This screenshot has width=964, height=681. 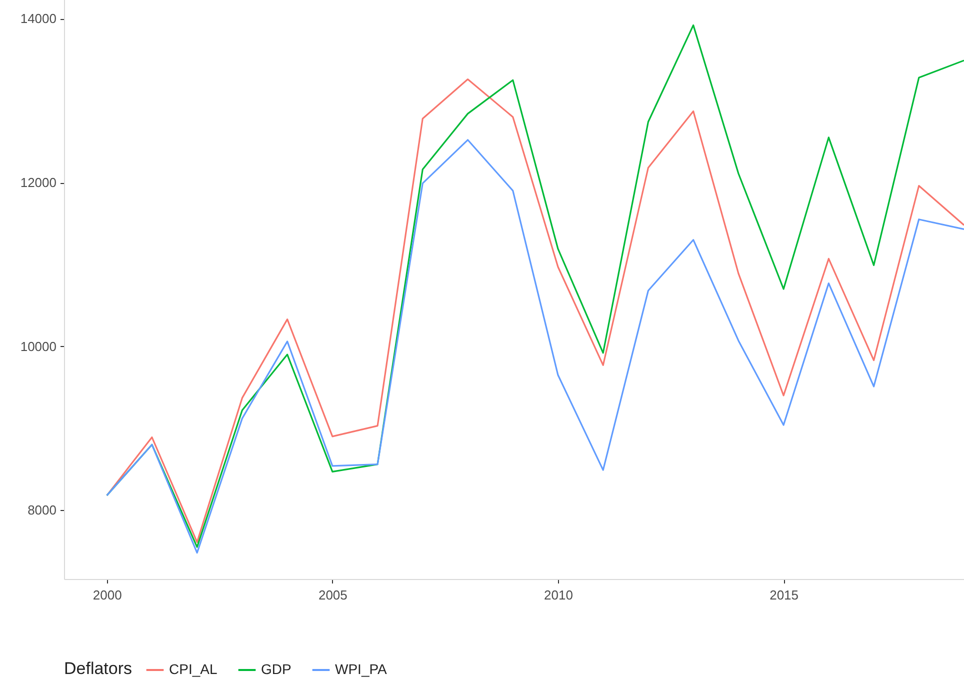 What do you see at coordinates (784, 595) in the screenshot?
I see `x-tick-label: 2015` at bounding box center [784, 595].